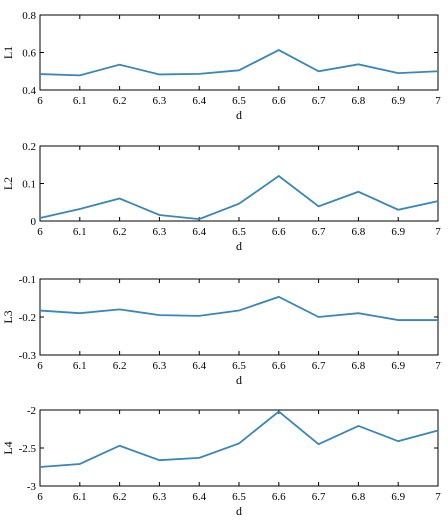 The image size is (448, 521). Describe the element at coordinates (27, 318) in the screenshot. I see `y-tick-label: -0.2` at that location.